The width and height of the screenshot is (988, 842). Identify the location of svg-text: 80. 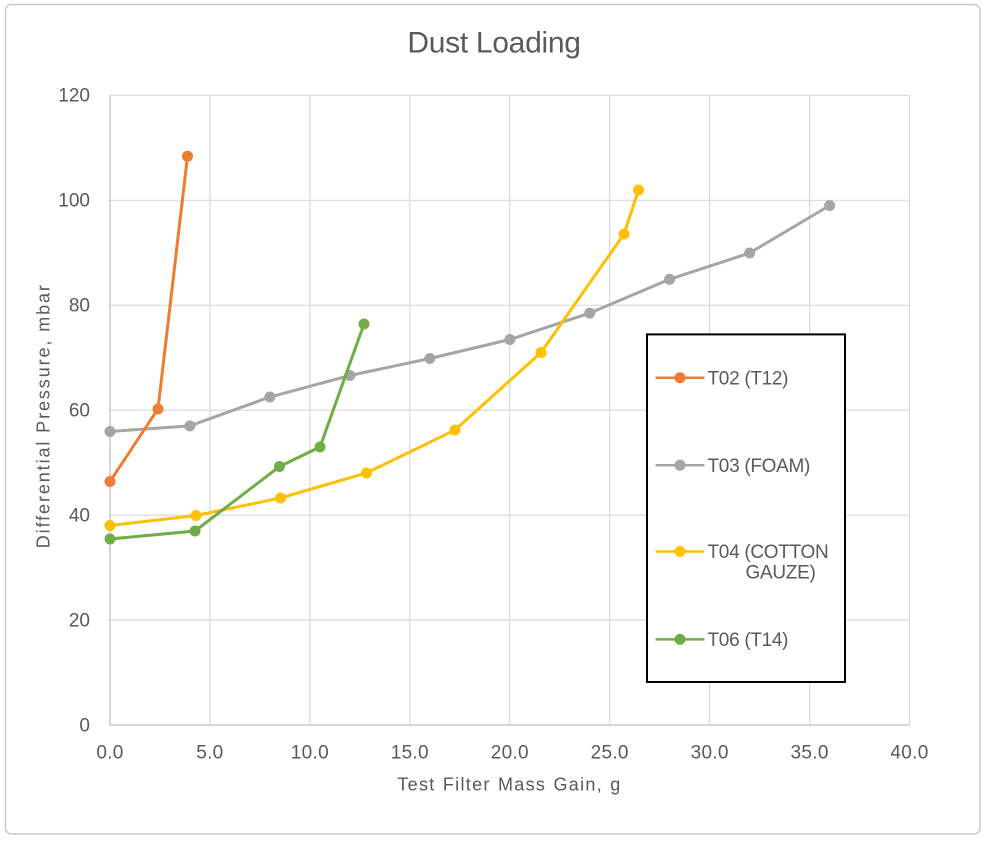
(79, 306).